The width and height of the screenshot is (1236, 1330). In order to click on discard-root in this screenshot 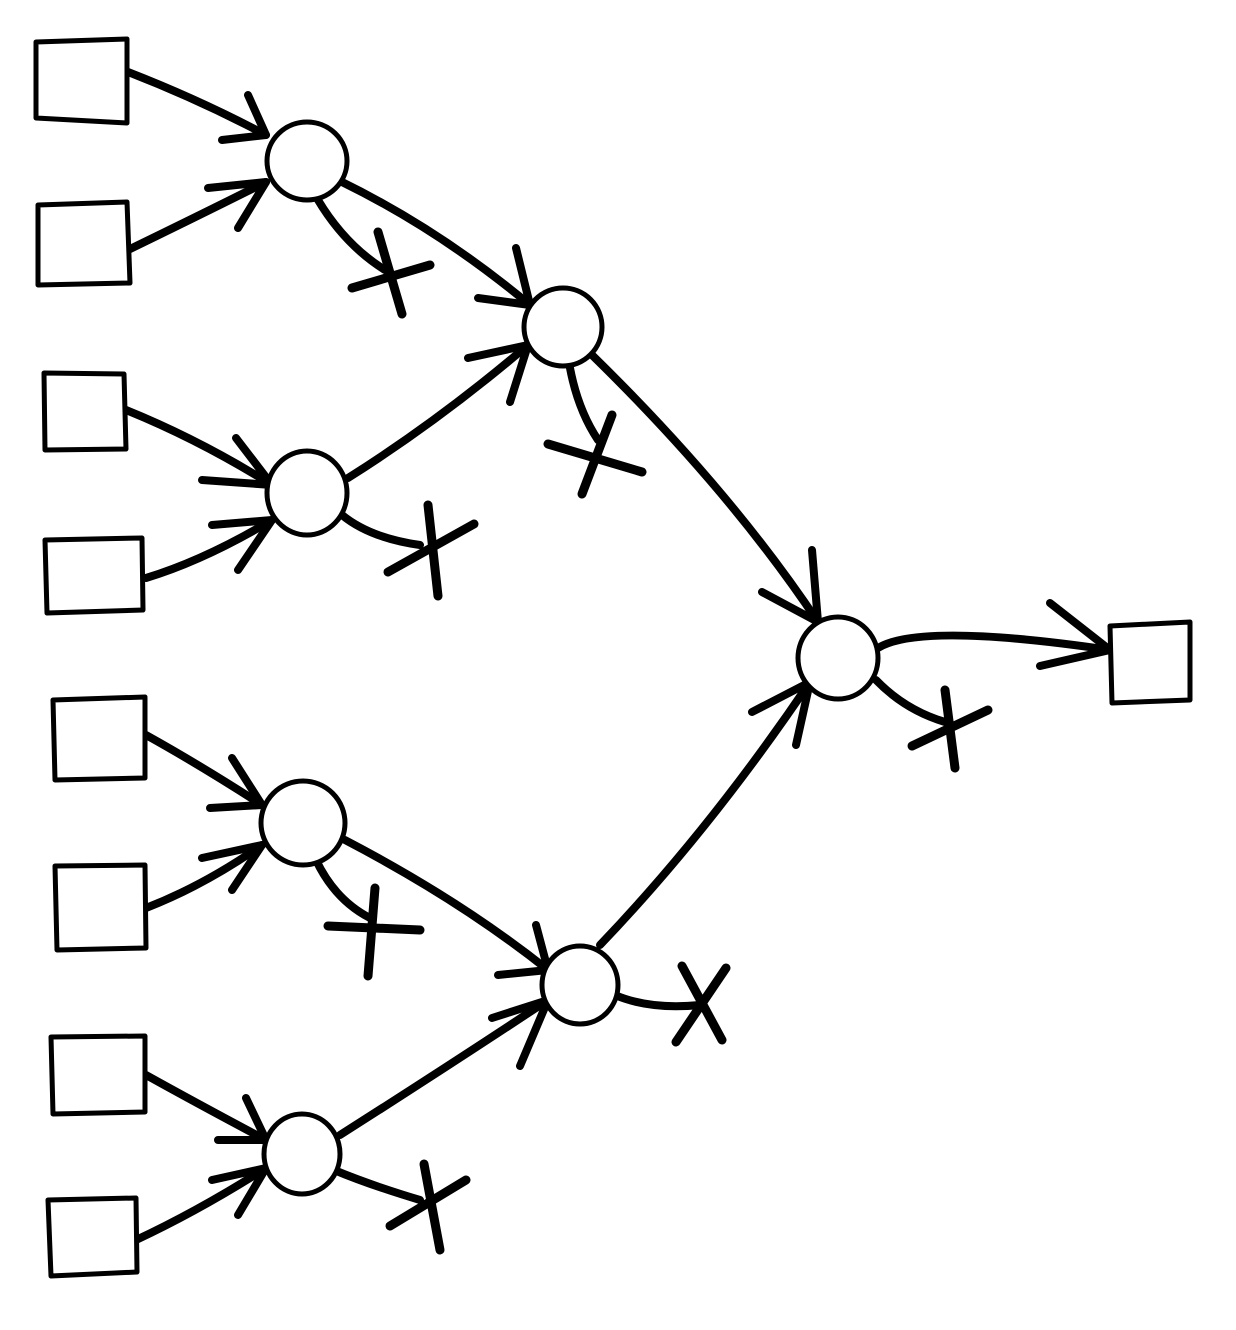, I will do `click(932, 724)`.